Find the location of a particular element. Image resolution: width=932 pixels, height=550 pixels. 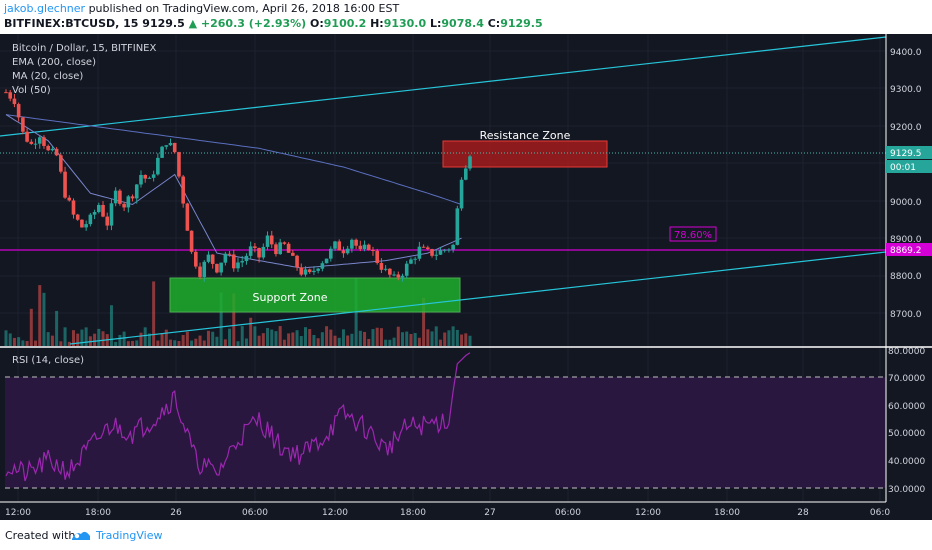

rsi-legend: RSI (14, close) is located at coordinates (48, 360).